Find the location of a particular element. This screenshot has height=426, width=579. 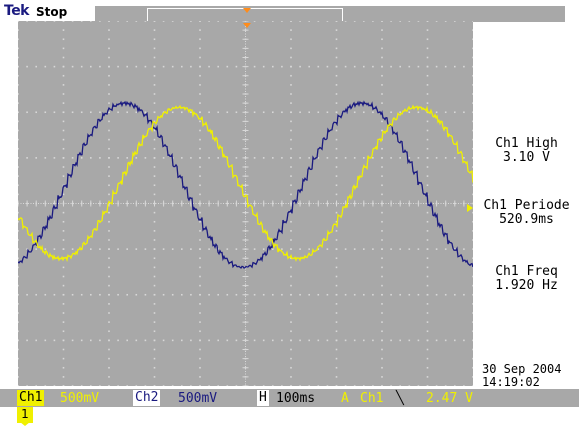

date-text: 30 Sep 2004 is located at coordinates (522, 369).